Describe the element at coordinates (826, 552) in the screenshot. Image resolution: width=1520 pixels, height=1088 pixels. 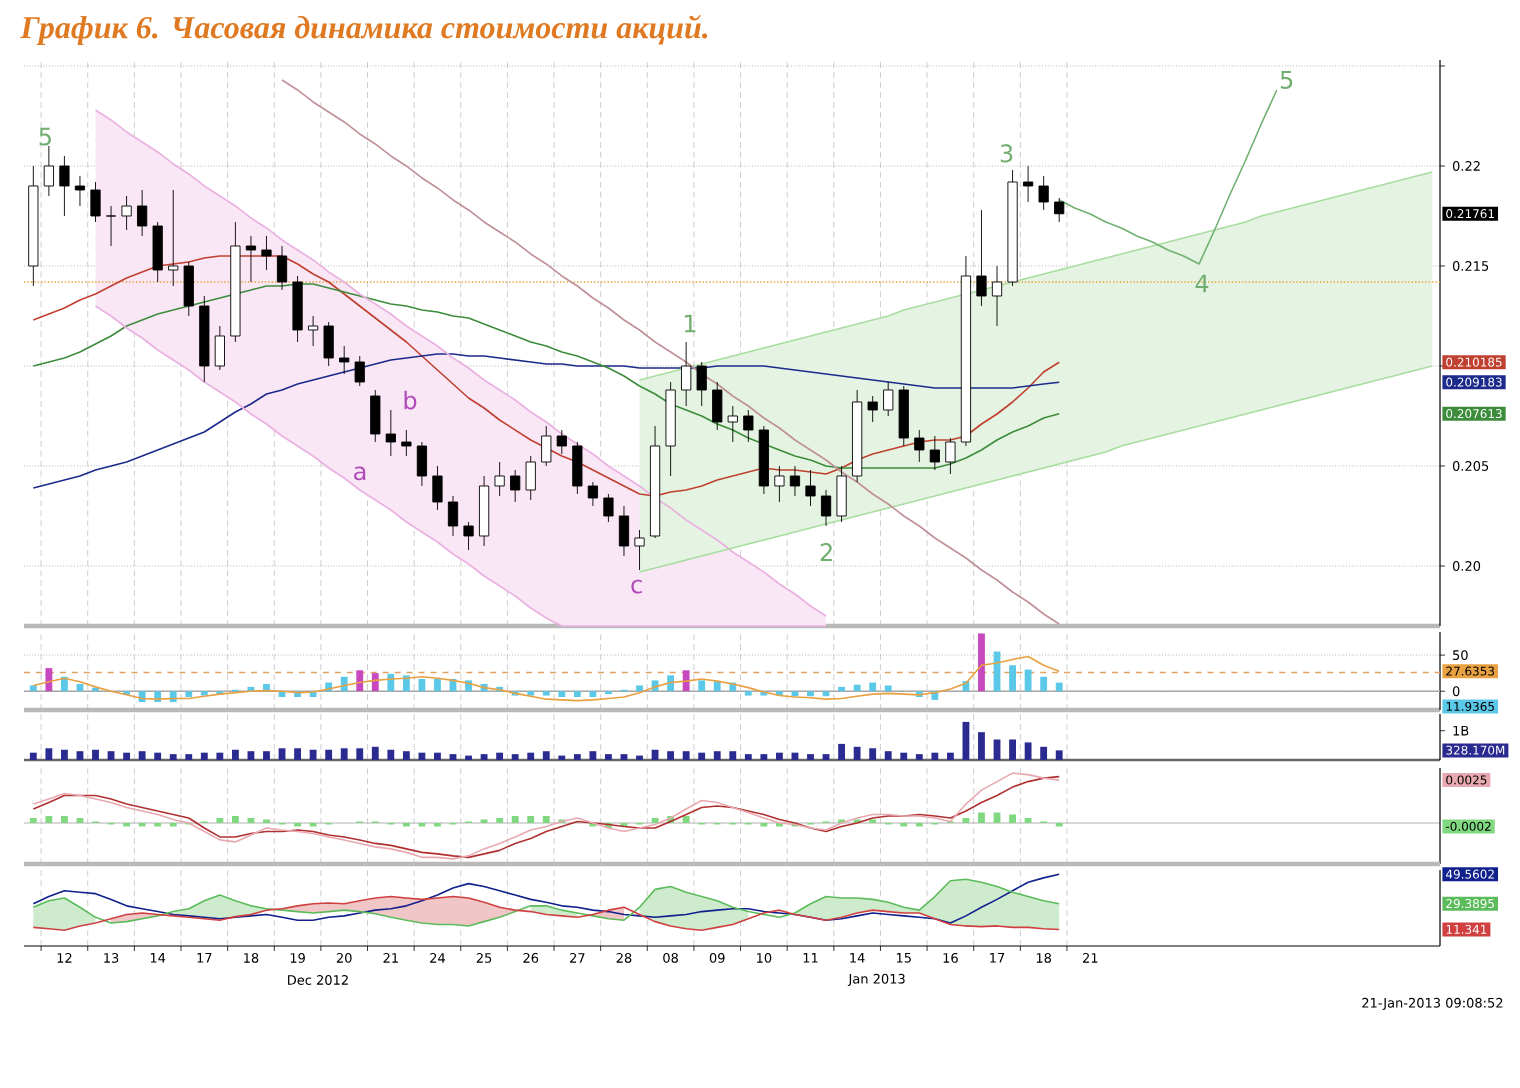
I see `annotation: 2` at that location.